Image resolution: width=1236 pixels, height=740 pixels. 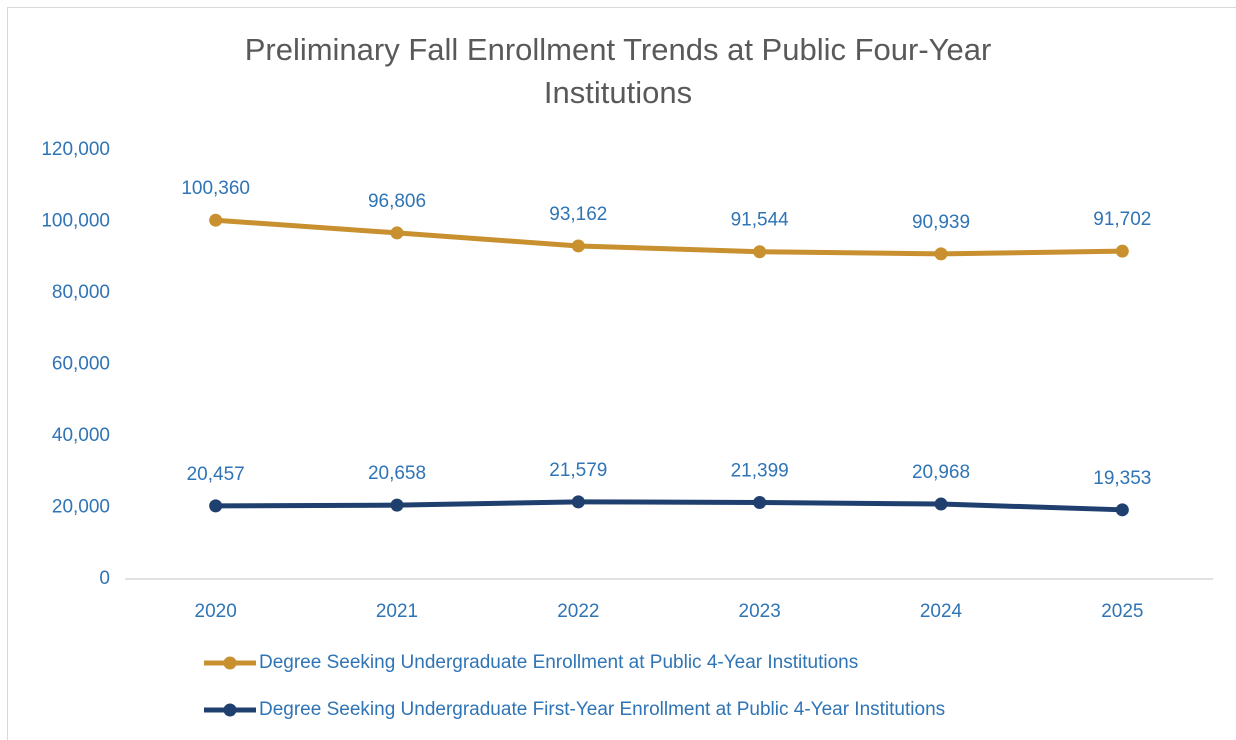 What do you see at coordinates (760, 471) in the screenshot?
I see `data-label: 21,399` at bounding box center [760, 471].